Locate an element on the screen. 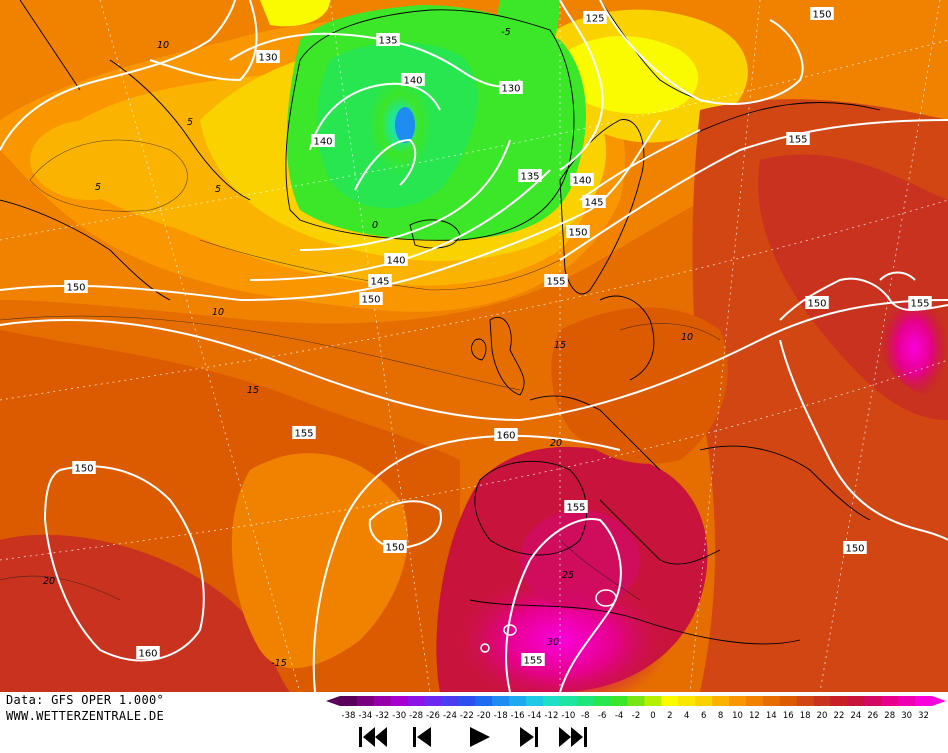  legend-tick-label: 20 is located at coordinates (822, 715).